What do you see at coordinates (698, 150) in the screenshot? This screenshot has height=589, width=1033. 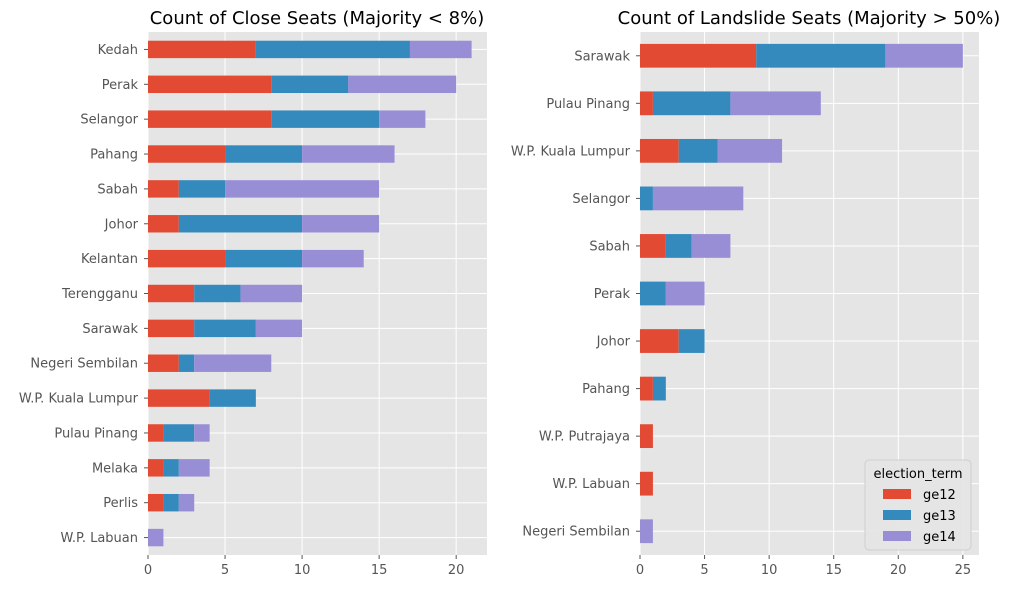 I see `chart2-bar-w-p-kuala-lumpur-ge13` at bounding box center [698, 150].